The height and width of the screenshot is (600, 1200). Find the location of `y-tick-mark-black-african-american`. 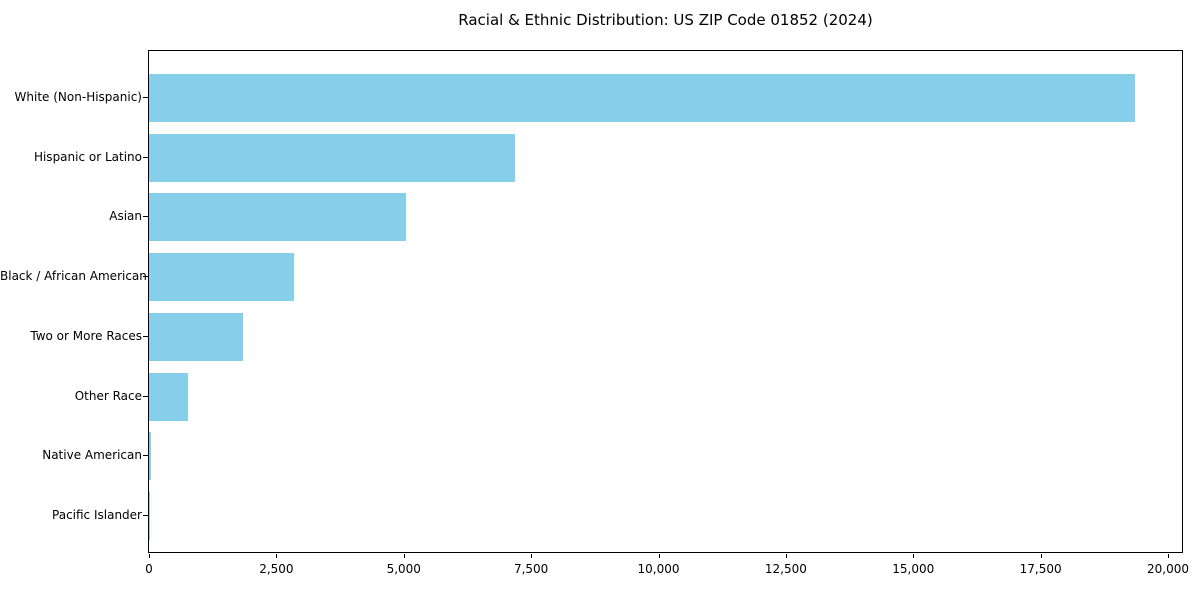

y-tick-mark-black-african-american is located at coordinates (145, 277).